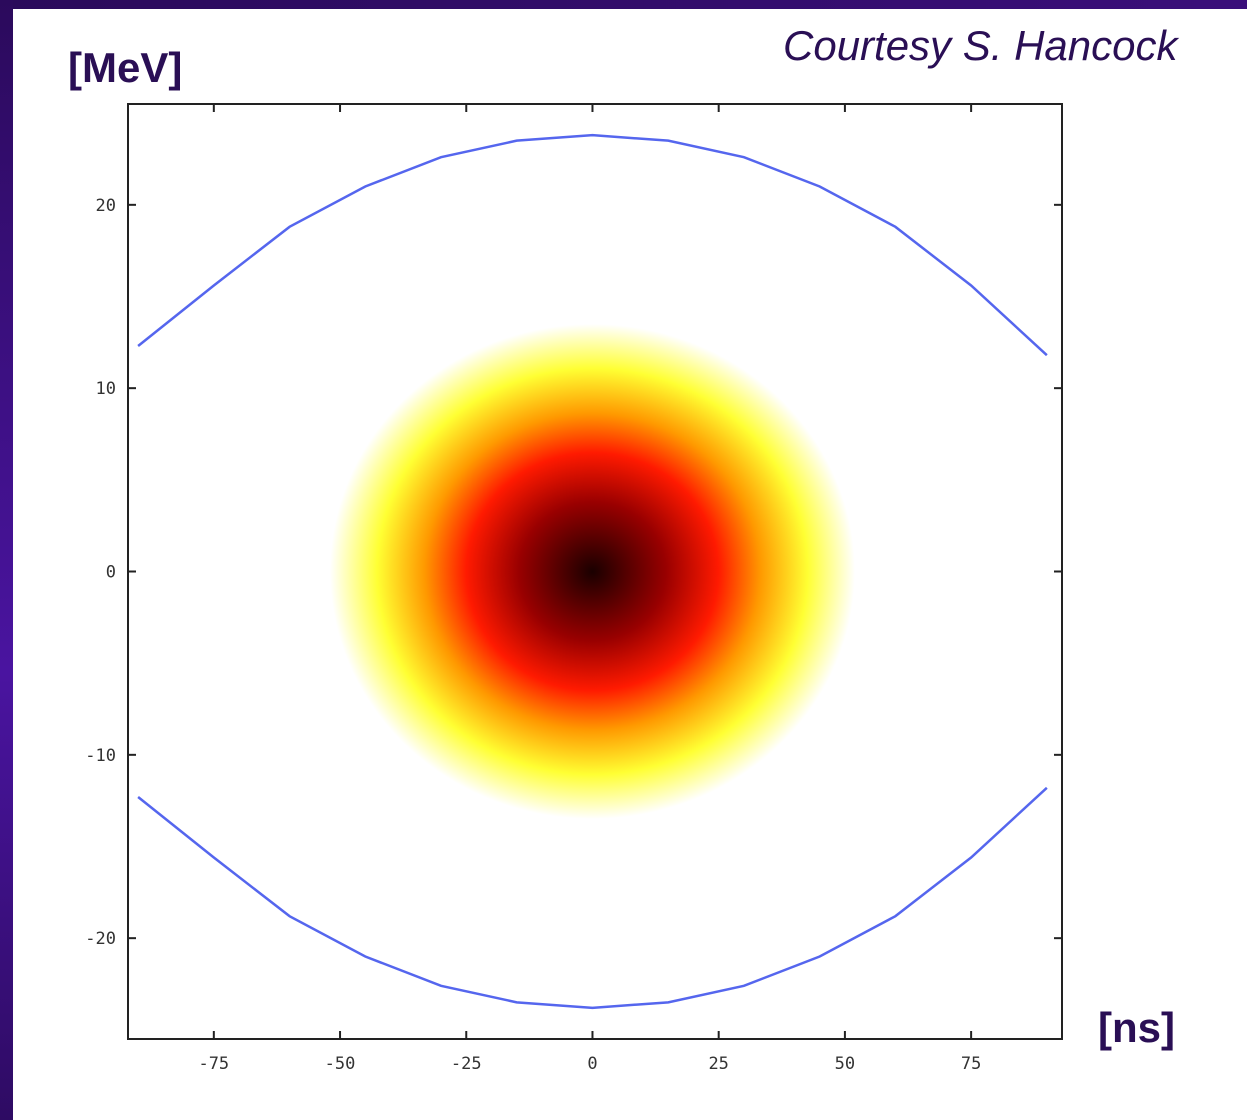 The width and height of the screenshot is (1247, 1120). What do you see at coordinates (100, 756) in the screenshot?
I see `y-tick-label: -10` at bounding box center [100, 756].